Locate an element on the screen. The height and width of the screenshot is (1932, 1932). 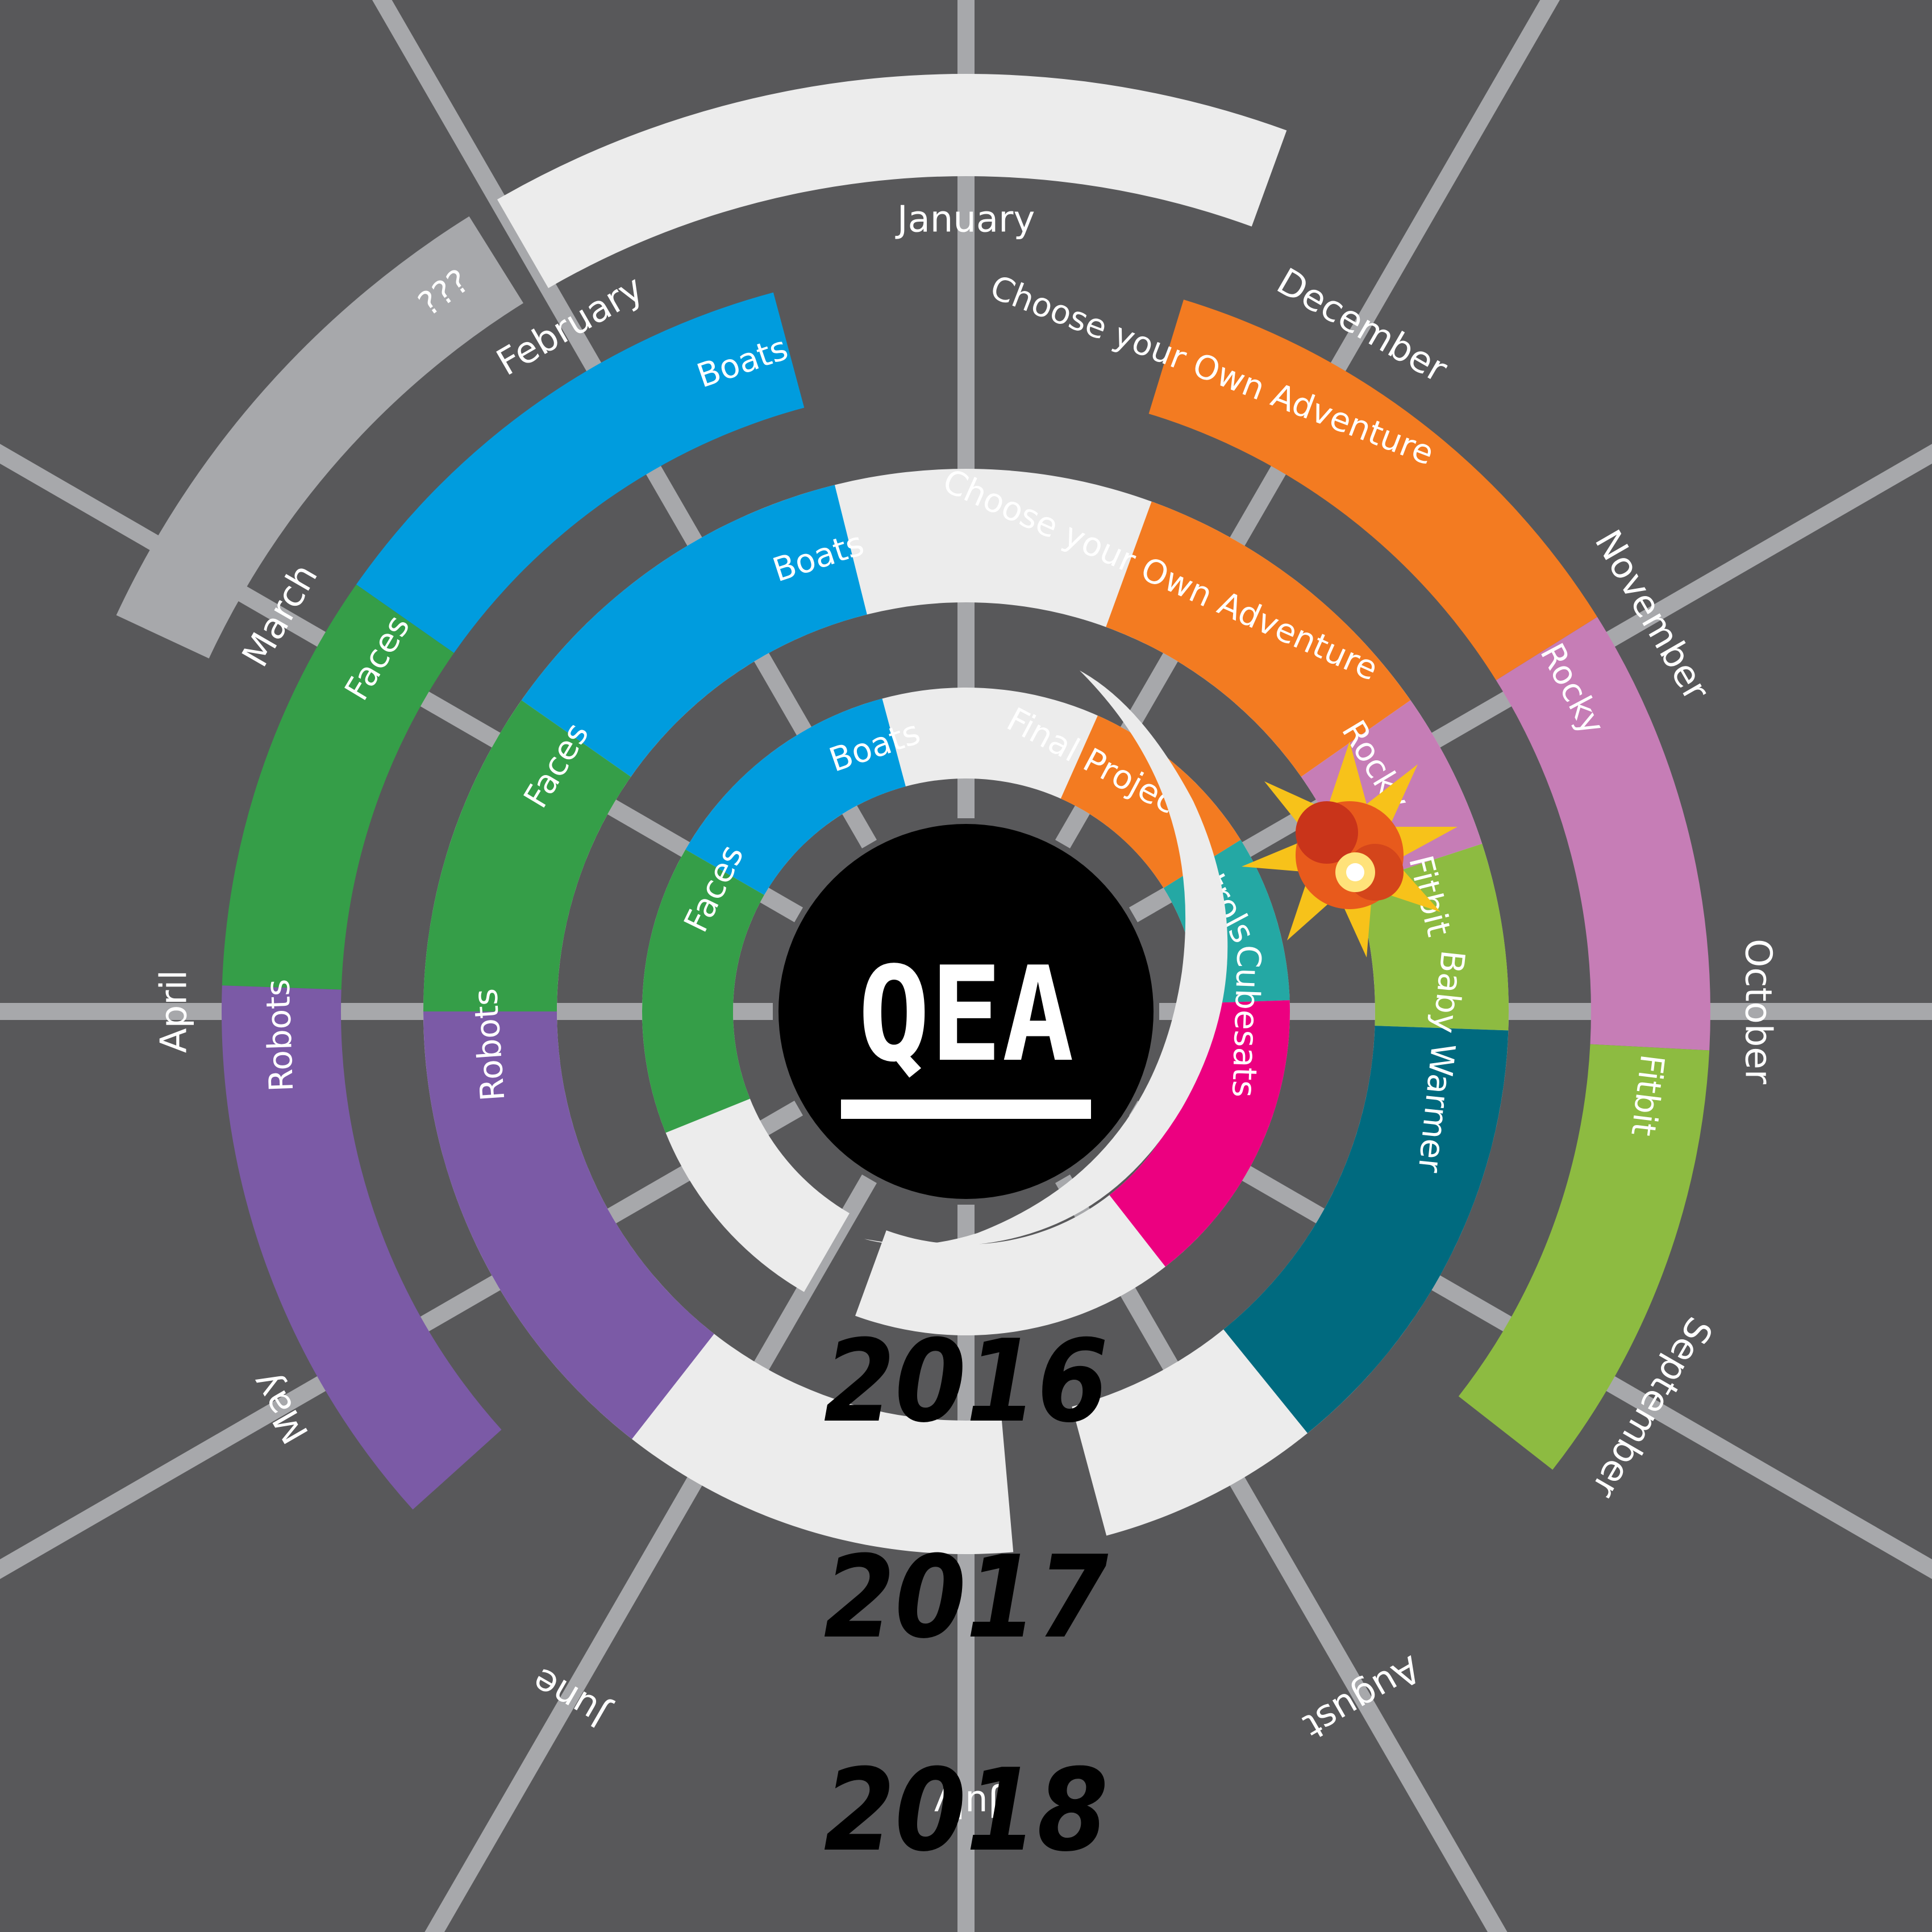
year-label-2018: 2018 is located at coordinates (966, 1810).